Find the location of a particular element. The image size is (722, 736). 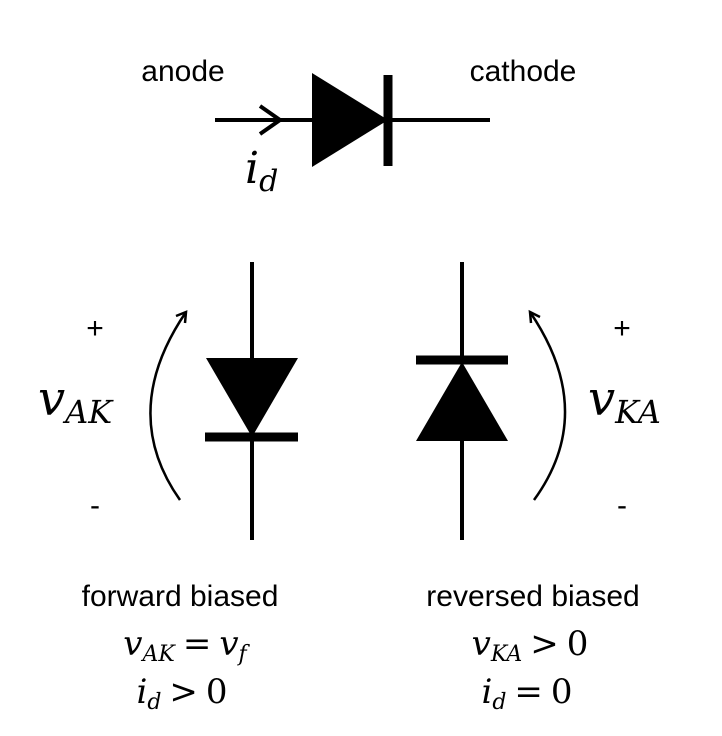

reverse-voltage-arc is located at coordinates (547, 406).